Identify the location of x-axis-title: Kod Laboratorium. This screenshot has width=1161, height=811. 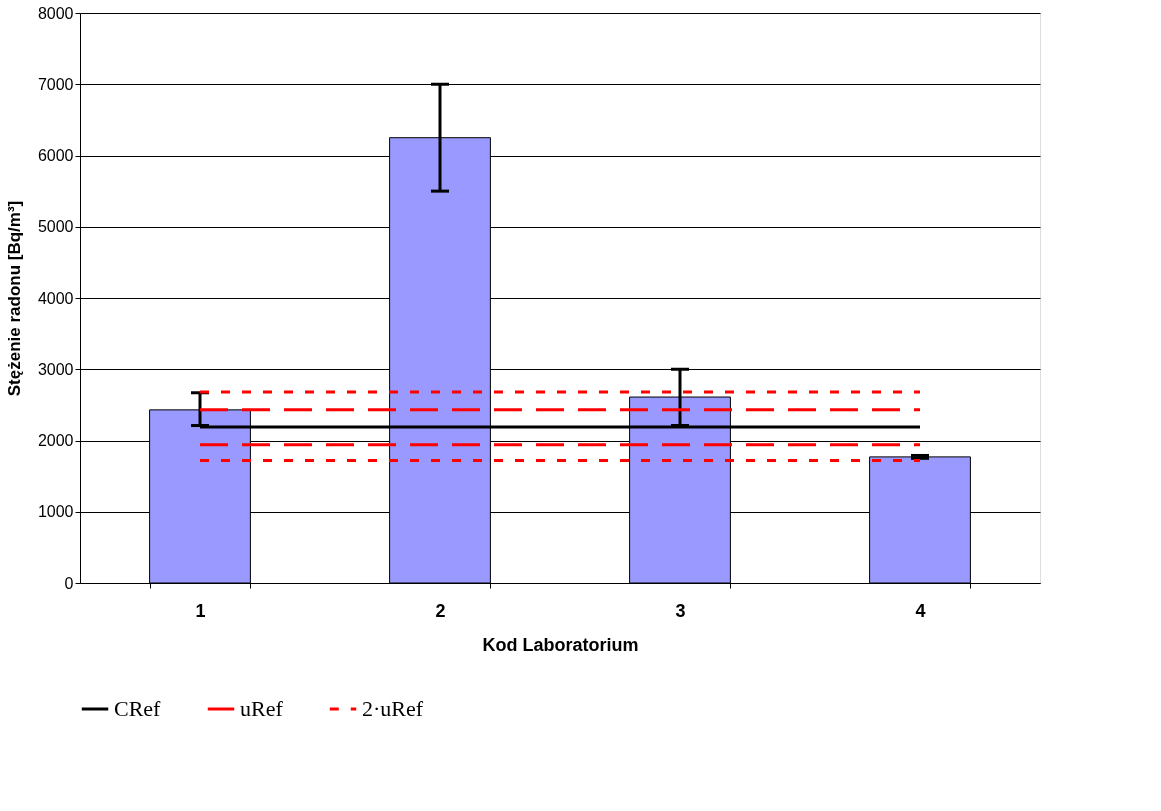
(560, 644).